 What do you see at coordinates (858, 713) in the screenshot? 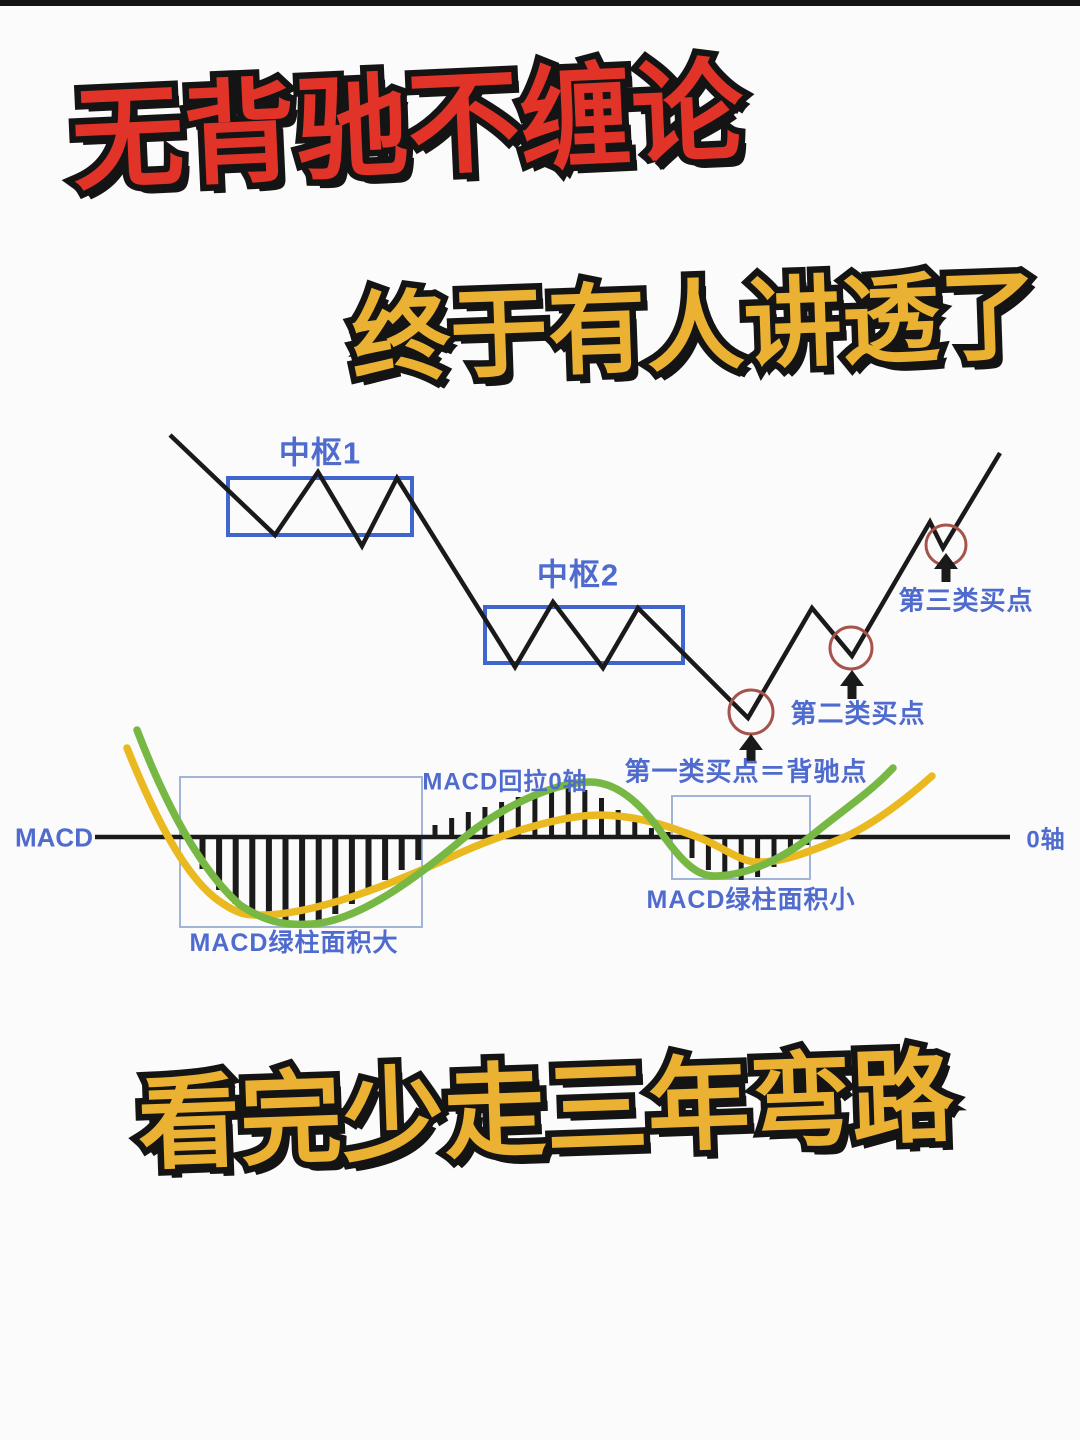
I see `buy-point2-label: 第二类买点` at bounding box center [858, 713].